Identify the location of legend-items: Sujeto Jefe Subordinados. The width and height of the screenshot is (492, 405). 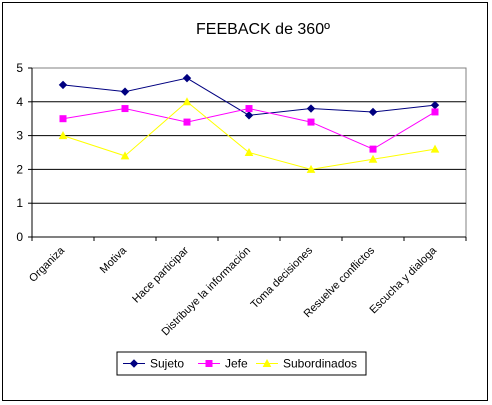
(240, 364).